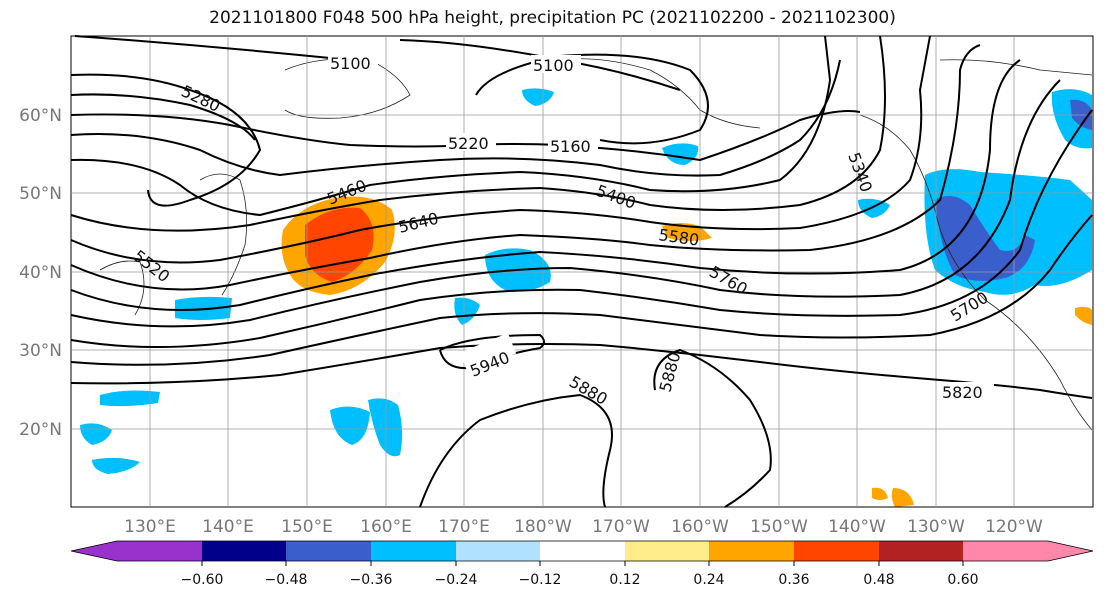 This screenshot has width=1105, height=601. I want to click on contour-label: 5280, so click(200, 98).